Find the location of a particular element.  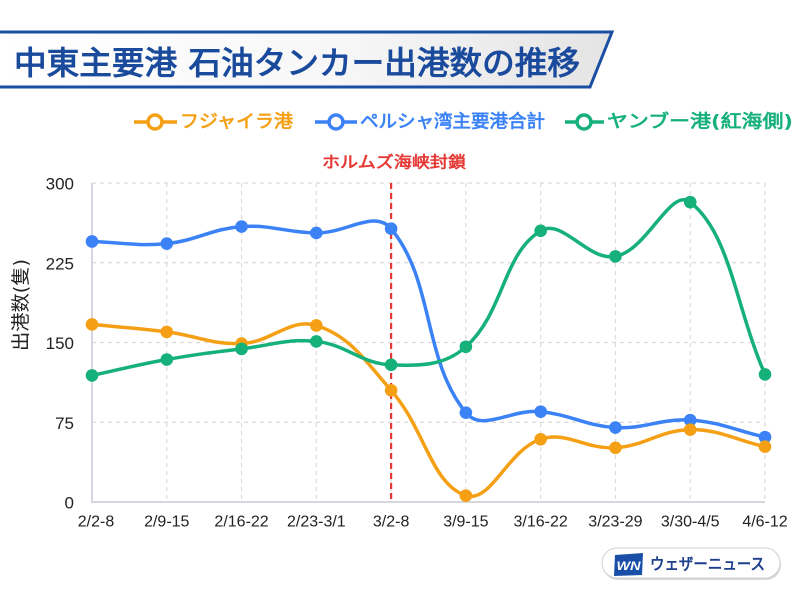

legend-item-persian-gulf: ペルシャ湾主要港合計 is located at coordinates (430, 122).